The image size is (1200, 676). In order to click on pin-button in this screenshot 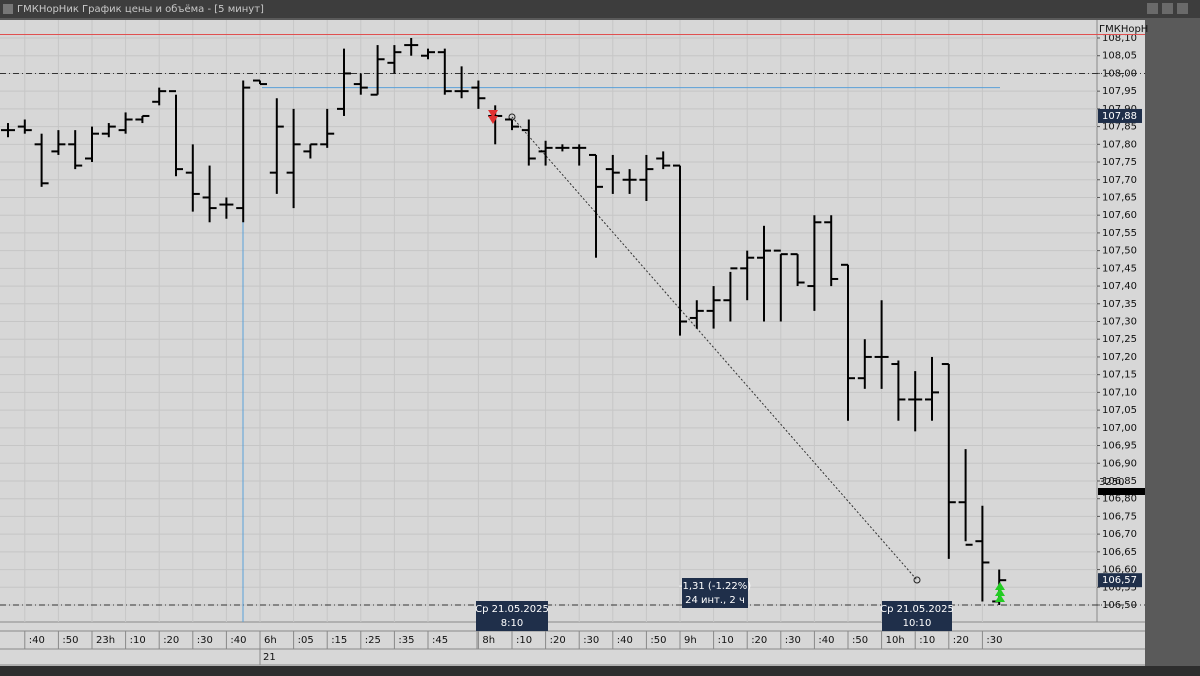, I will do `click(1152, 8)`.